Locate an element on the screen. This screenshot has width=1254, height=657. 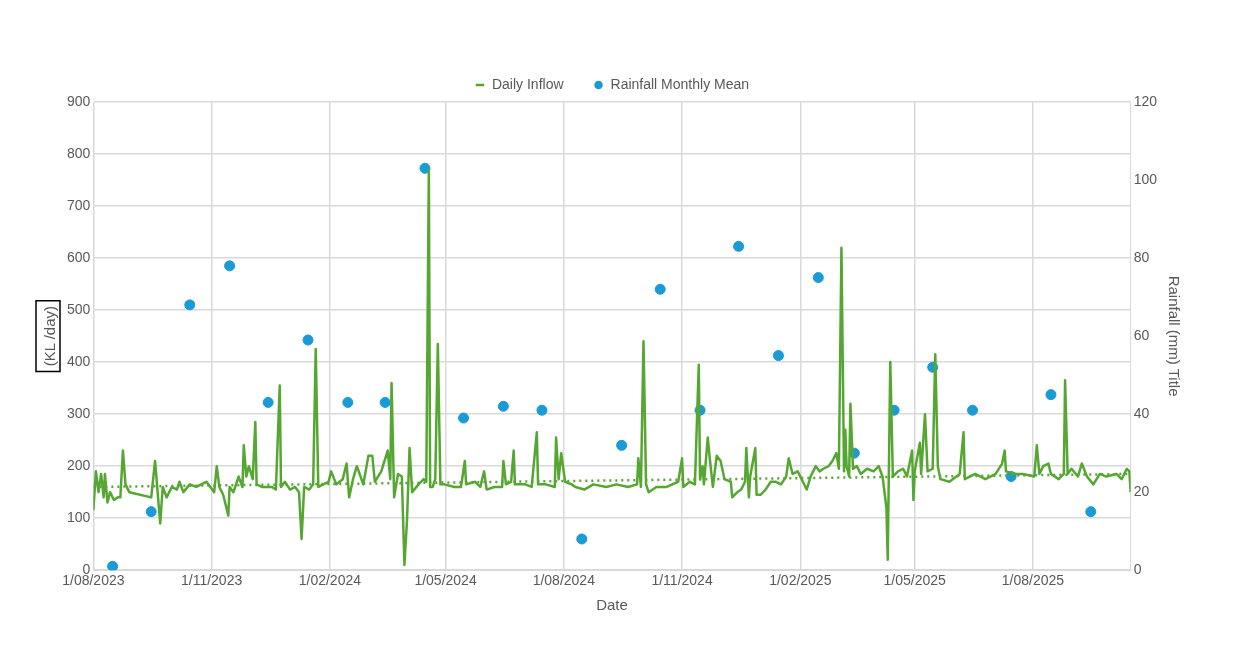
x-tick-label: 1/02/2025 is located at coordinates (800, 580).